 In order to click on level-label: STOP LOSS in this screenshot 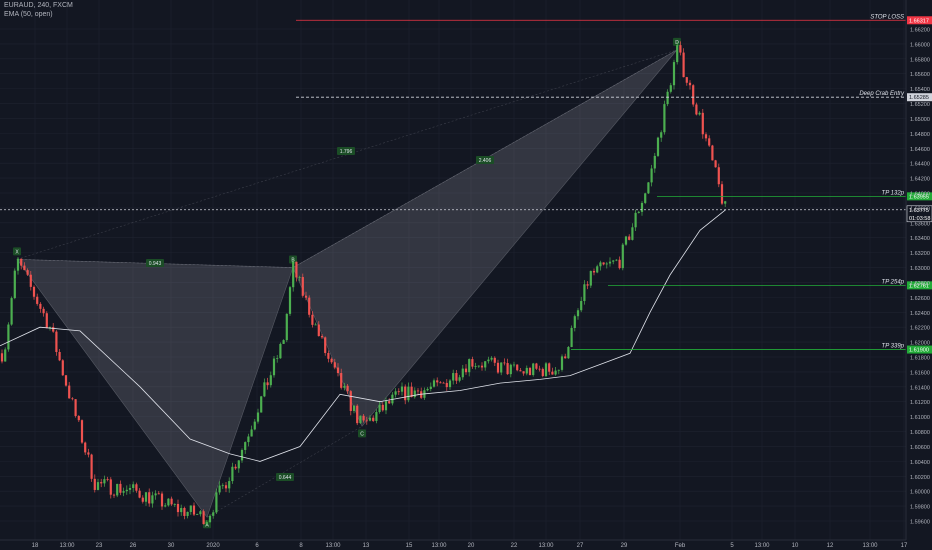, I will do `click(887, 17)`.